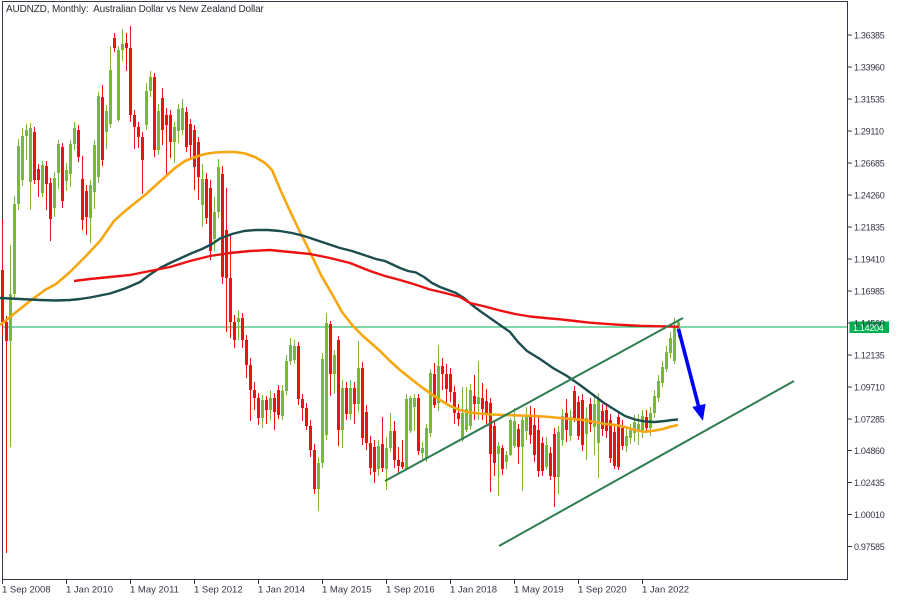 This screenshot has height=600, width=900. Describe the element at coordinates (869, 419) in the screenshot. I see `svg-text: 1.07285` at that location.